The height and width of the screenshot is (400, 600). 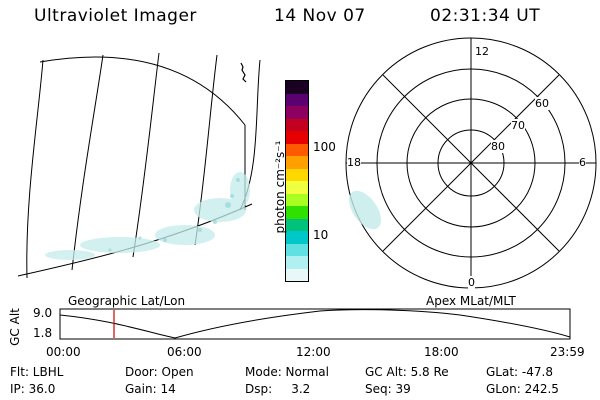 I want to click on instrument-title: Ultraviolet Imager, so click(x=115, y=16).